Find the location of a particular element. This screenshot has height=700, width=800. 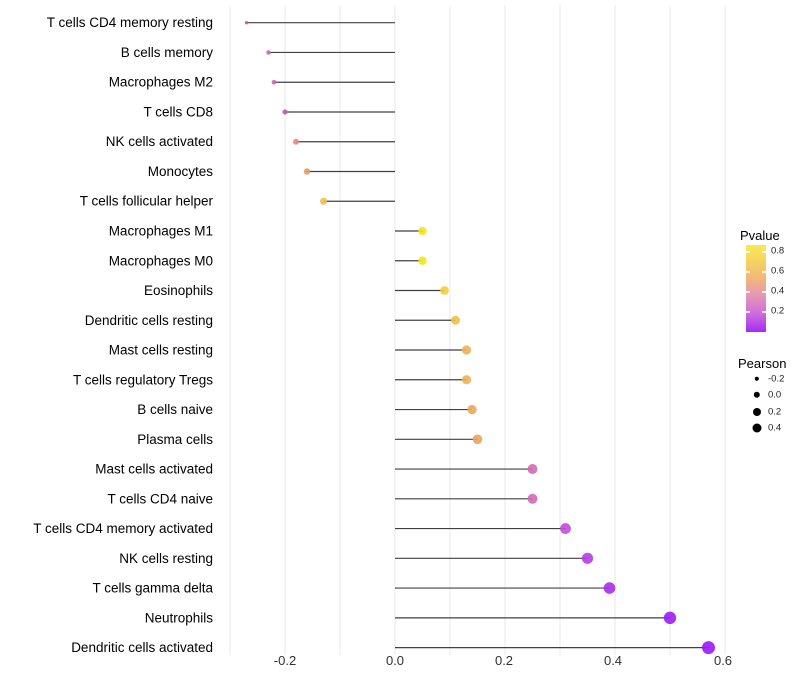

pvalue-tick-label: 0.4 is located at coordinates (778, 291).